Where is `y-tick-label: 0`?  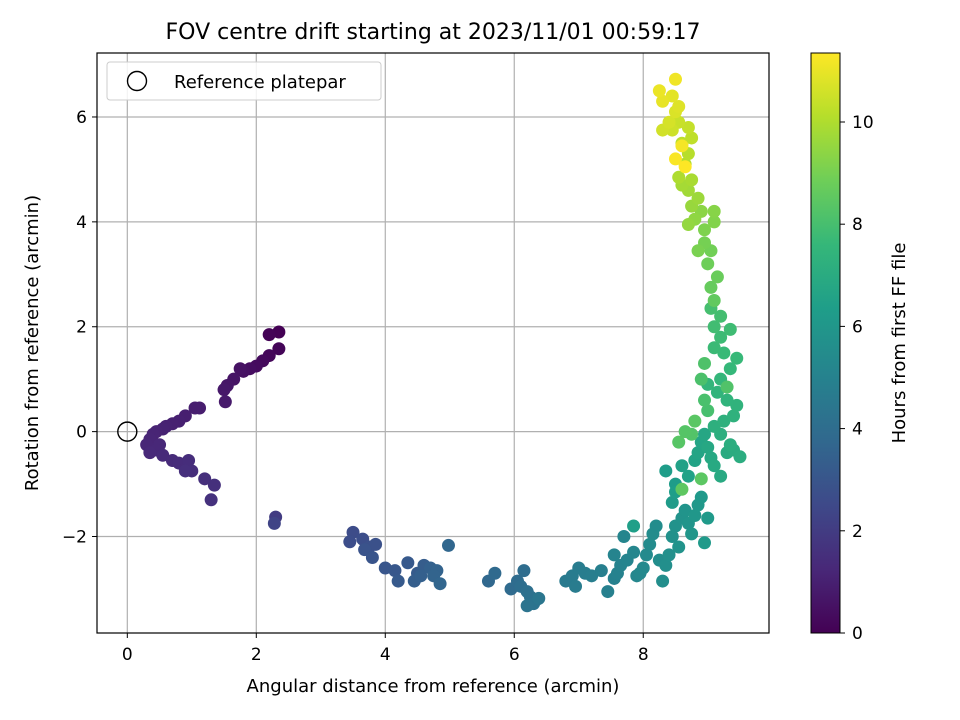
y-tick-label: 0 is located at coordinates (81, 433).